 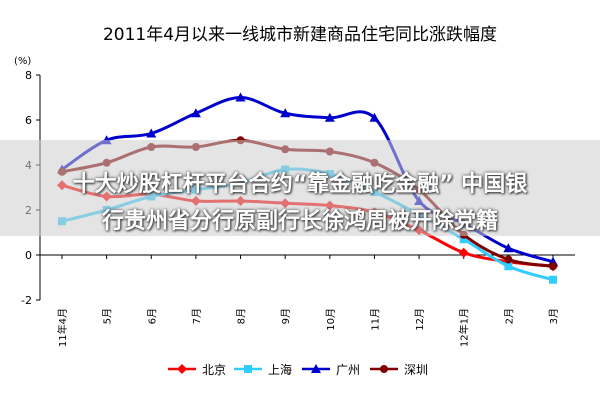 What do you see at coordinates (420, 319) in the screenshot?
I see `x-tick-label: 12月` at bounding box center [420, 319].